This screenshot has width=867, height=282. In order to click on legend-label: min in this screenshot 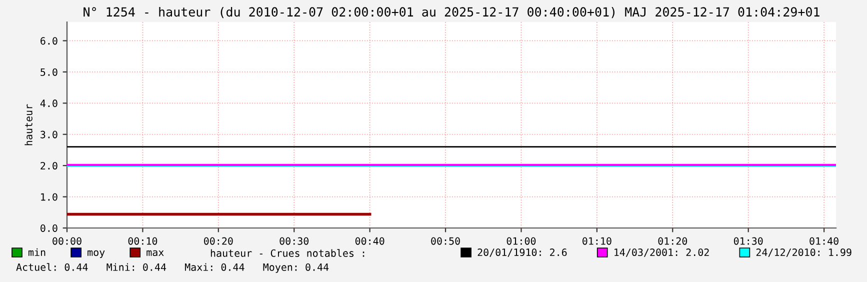, I will do `click(37, 252)`.